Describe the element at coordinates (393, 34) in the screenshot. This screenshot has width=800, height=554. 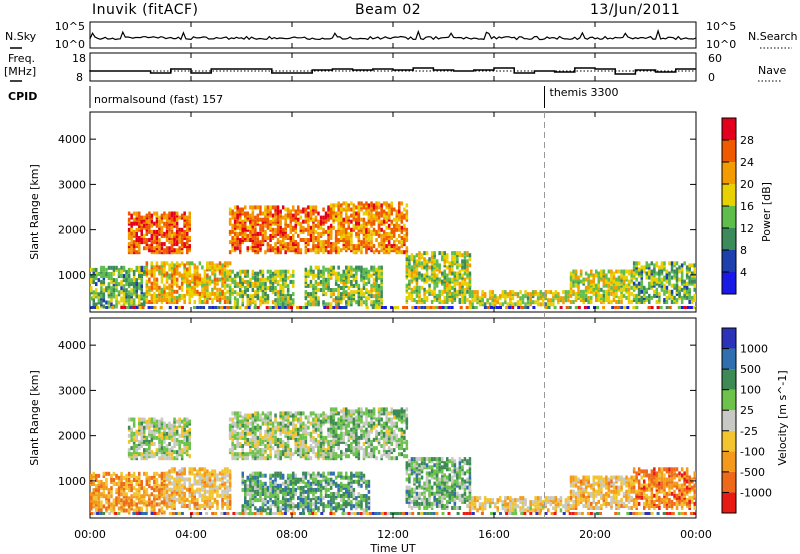
I see `noise-trace` at that location.